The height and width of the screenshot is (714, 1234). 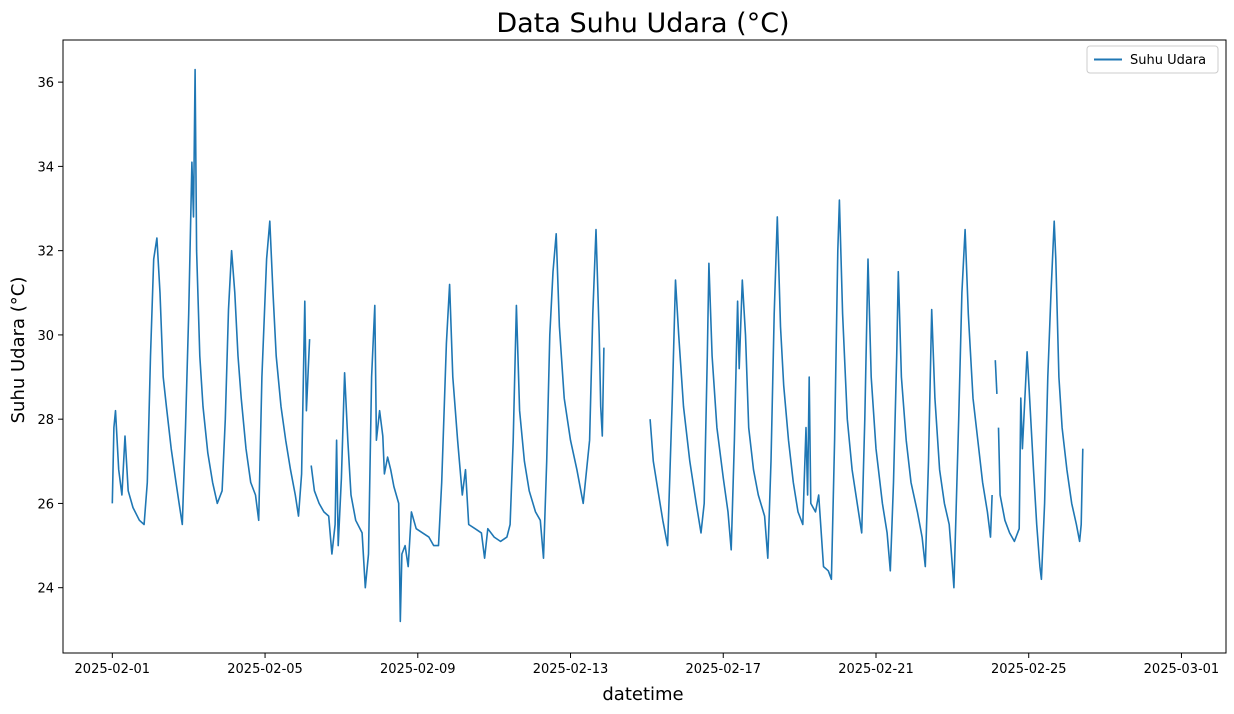 What do you see at coordinates (265, 669) in the screenshot?
I see `x-tick-label: 2025-02-05` at bounding box center [265, 669].